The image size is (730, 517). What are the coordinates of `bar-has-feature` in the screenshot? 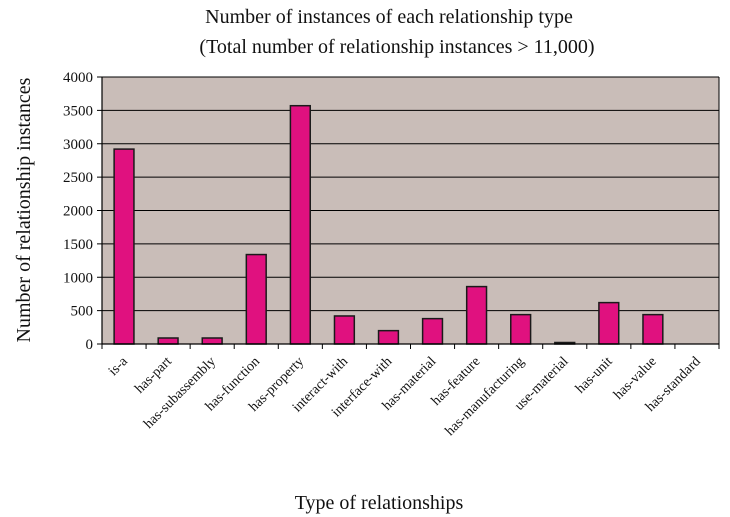 It's located at (476, 315).